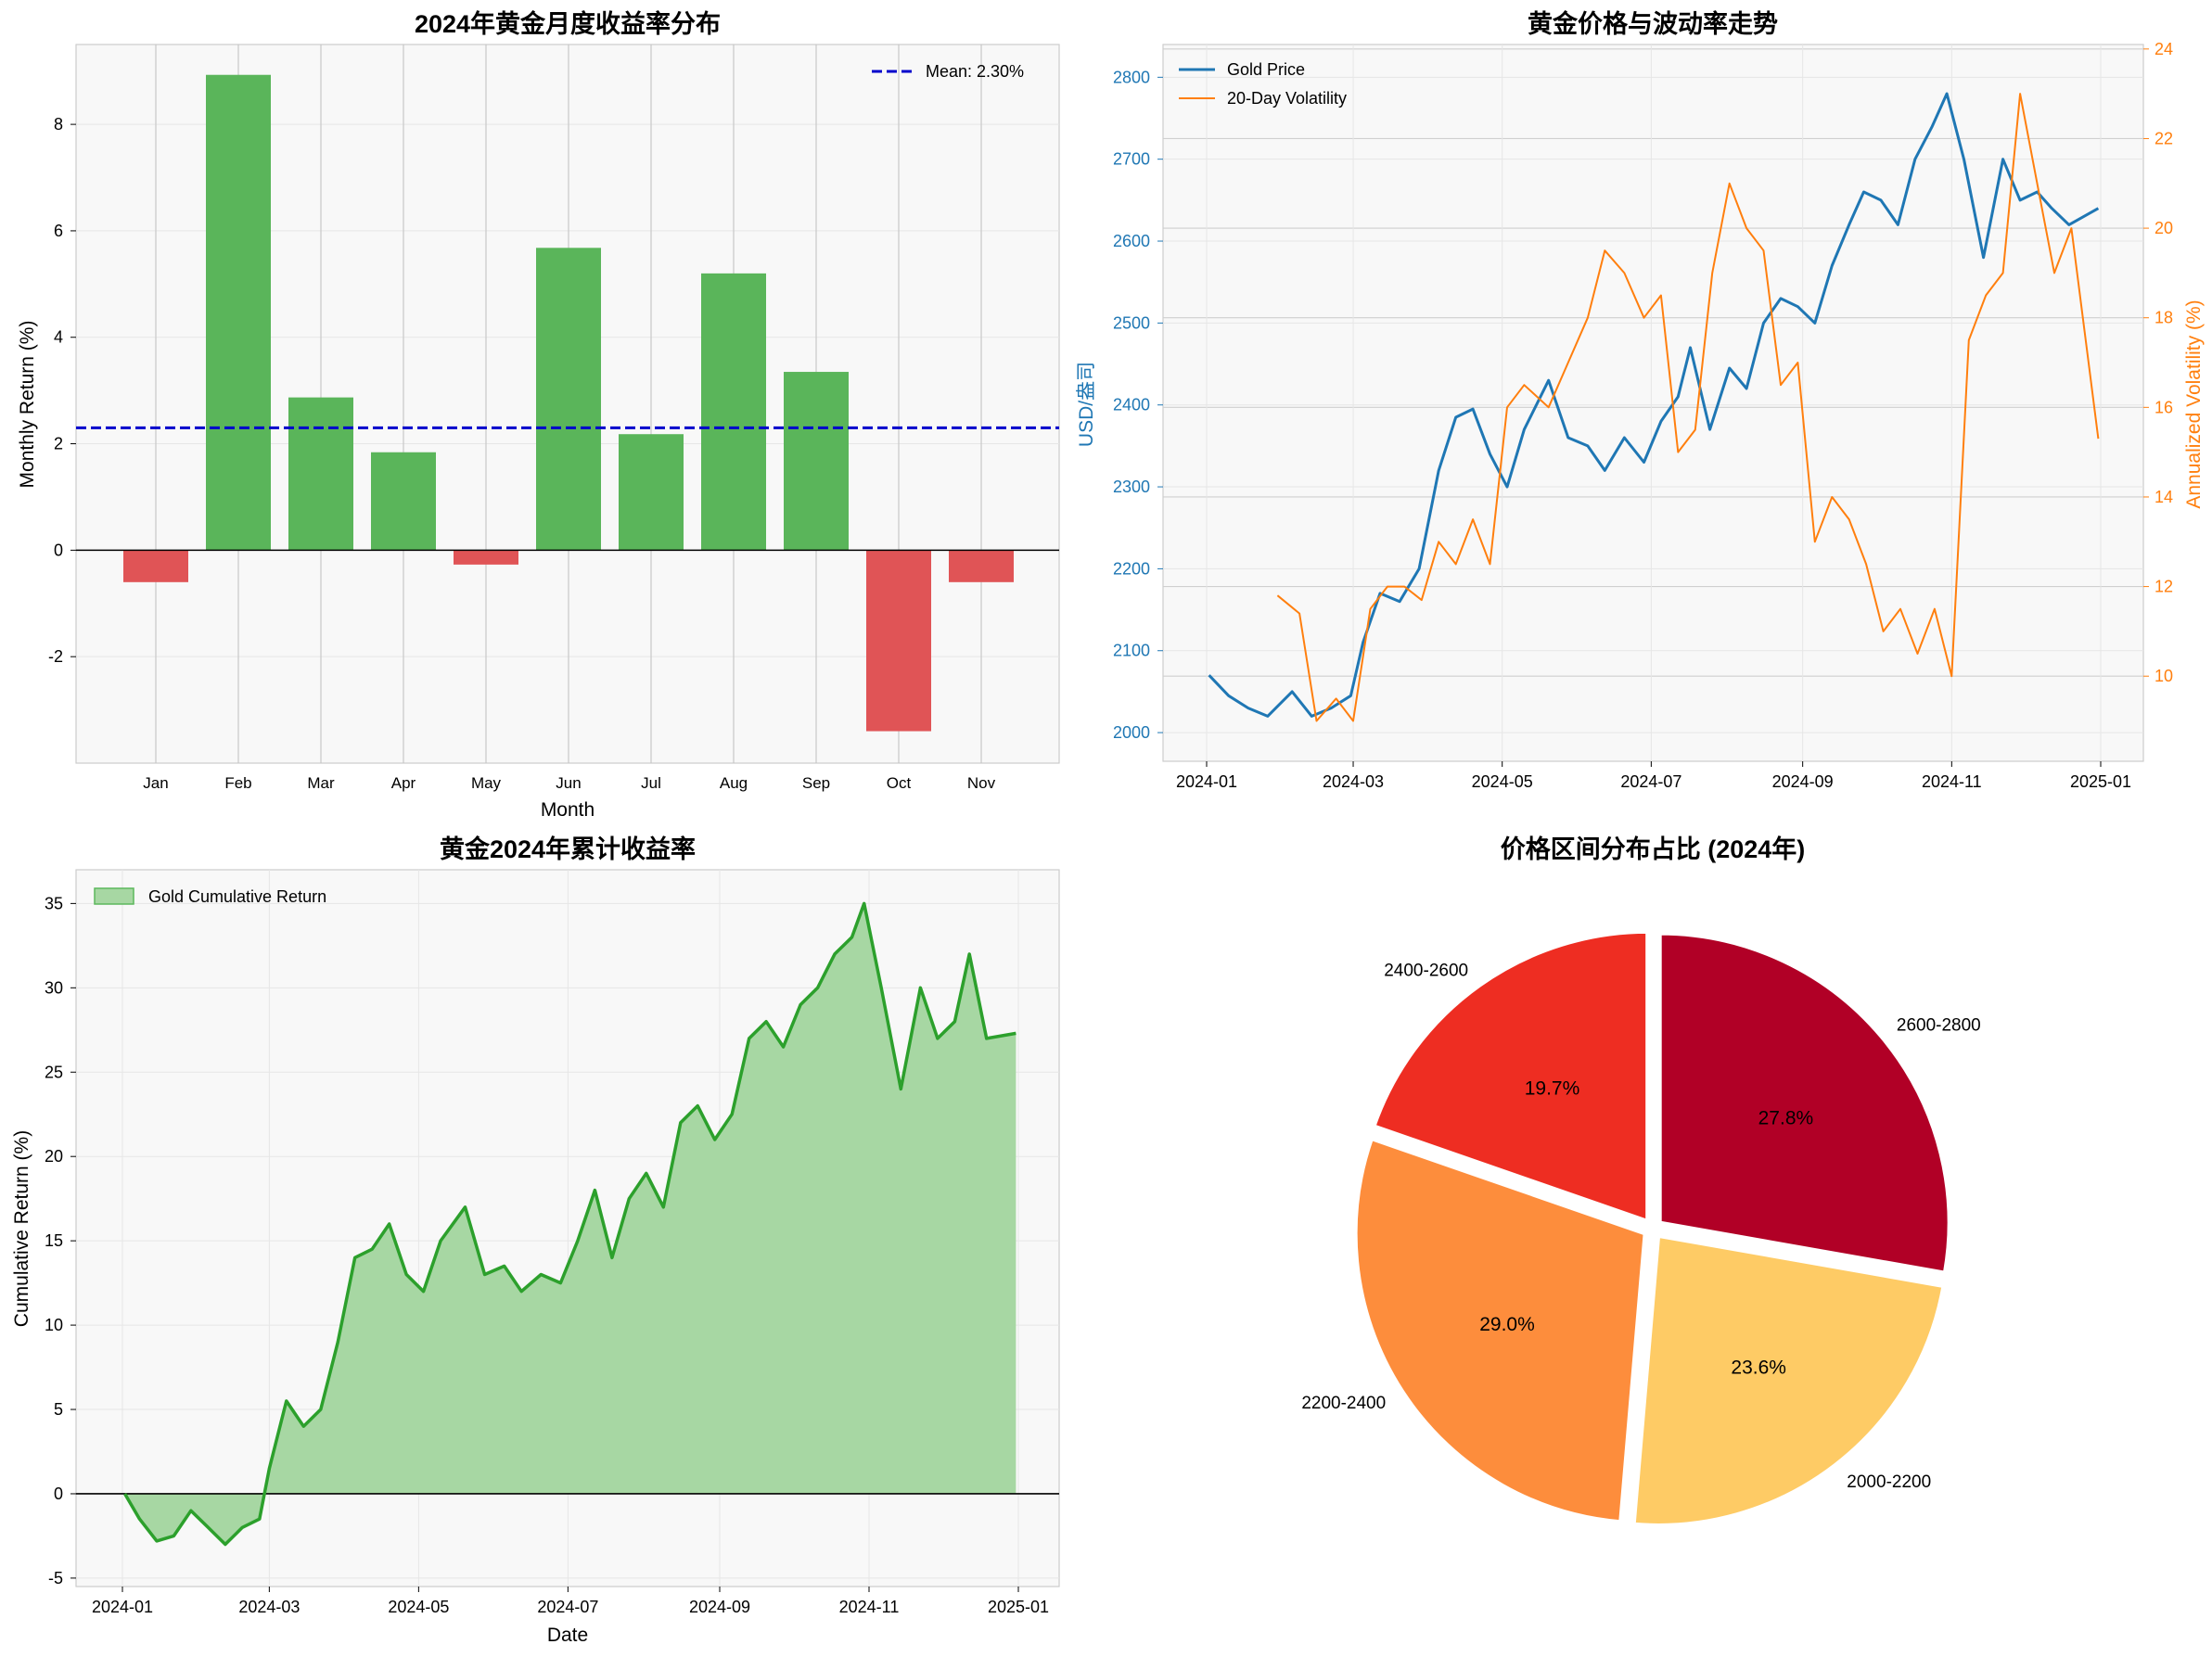  Describe the element at coordinates (651, 783) in the screenshot. I see `x-tick-label: Jul` at that location.